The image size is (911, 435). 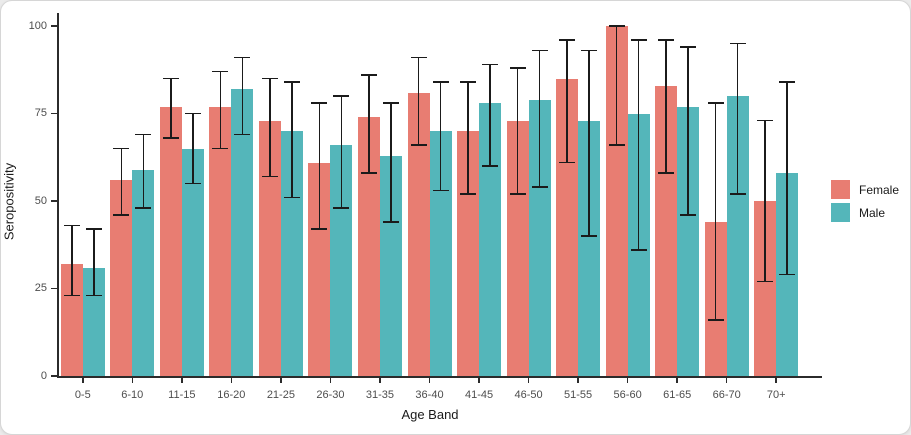 What do you see at coordinates (192, 113) in the screenshot?
I see `error-bar-male-11-15-cap-top` at bounding box center [192, 113].